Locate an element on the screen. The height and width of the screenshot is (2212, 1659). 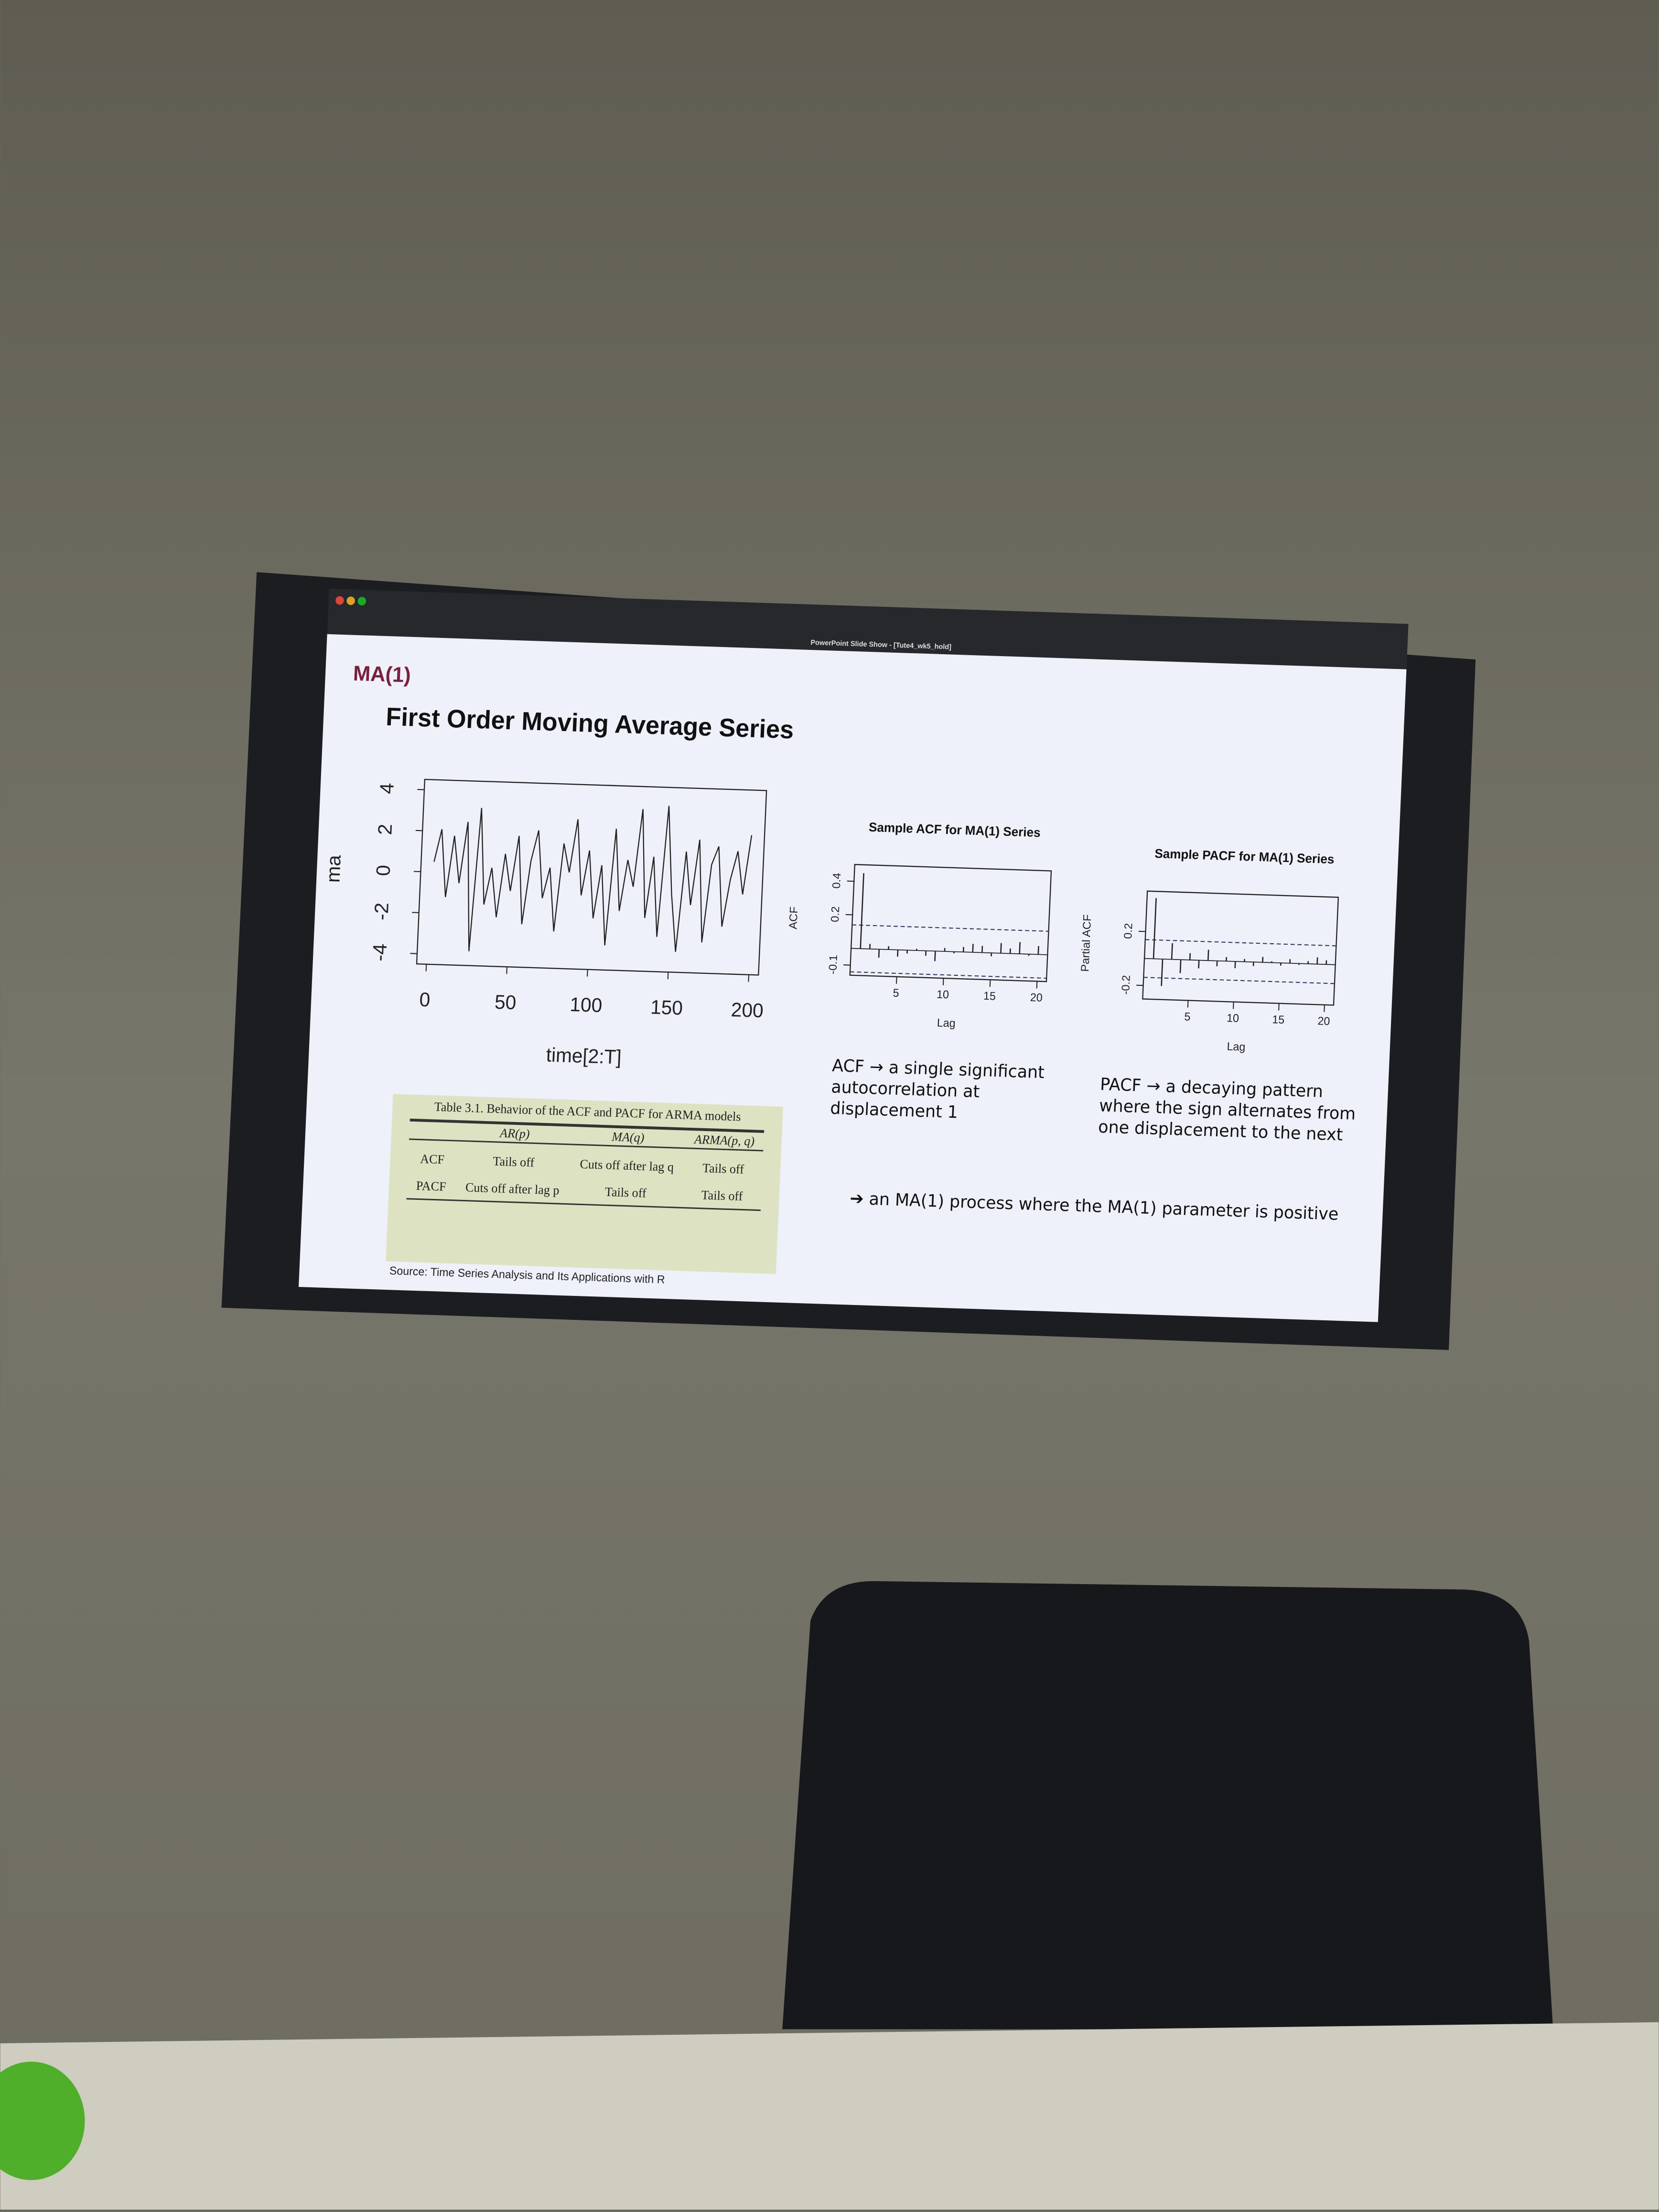
y-tick-label: 0.4 is located at coordinates (837, 881).